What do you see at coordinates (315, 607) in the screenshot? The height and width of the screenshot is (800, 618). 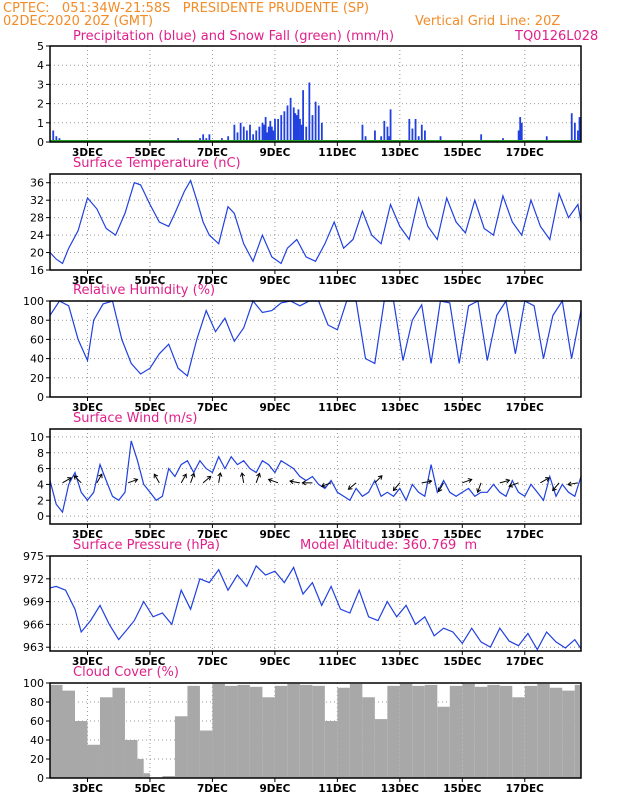 I see `pressure-line` at bounding box center [315, 607].